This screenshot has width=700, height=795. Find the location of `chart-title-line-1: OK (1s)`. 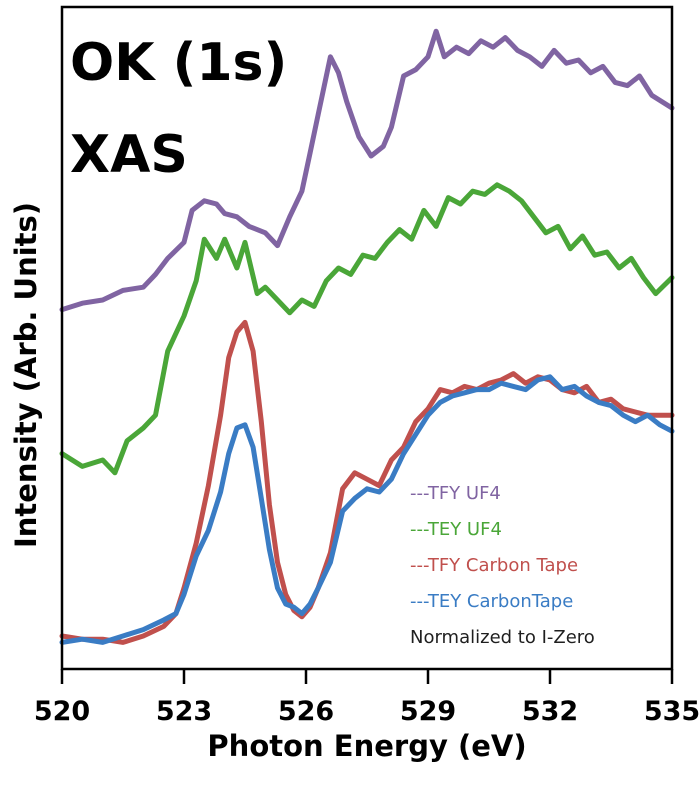

chart-title-line-1: OK (1s) is located at coordinates (178, 63).